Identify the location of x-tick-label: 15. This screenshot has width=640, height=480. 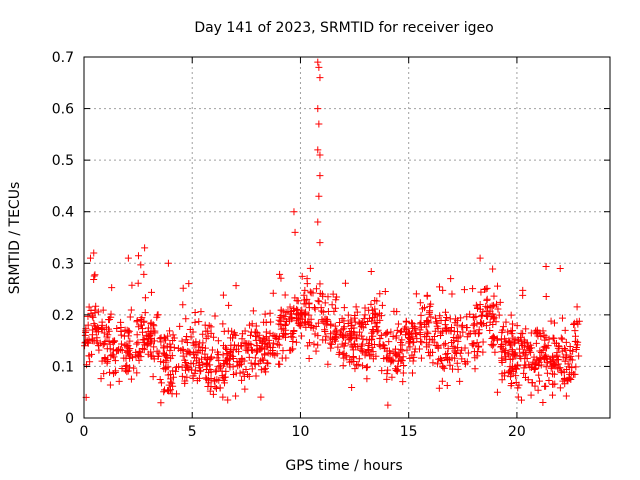
(409, 432).